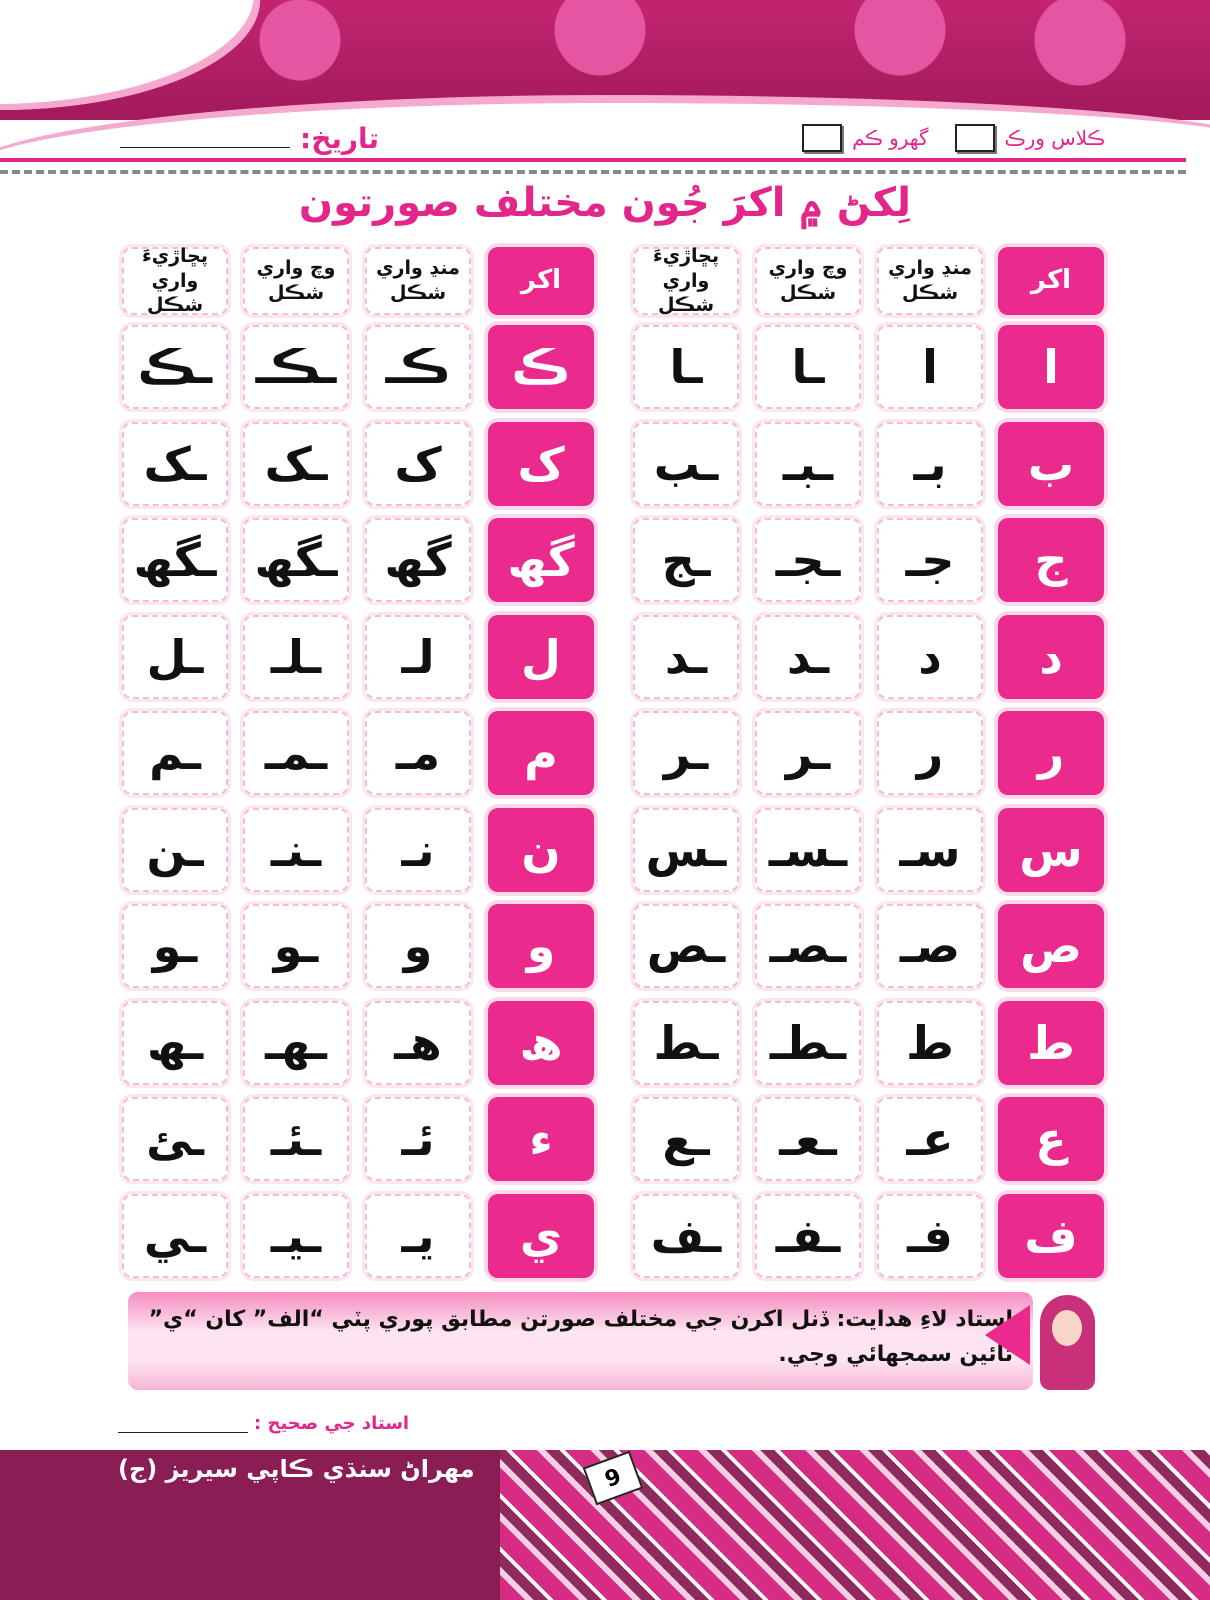 The width and height of the screenshot is (1210, 1600). What do you see at coordinates (822, 138) in the screenshot?
I see `home-work-checkbox` at bounding box center [822, 138].